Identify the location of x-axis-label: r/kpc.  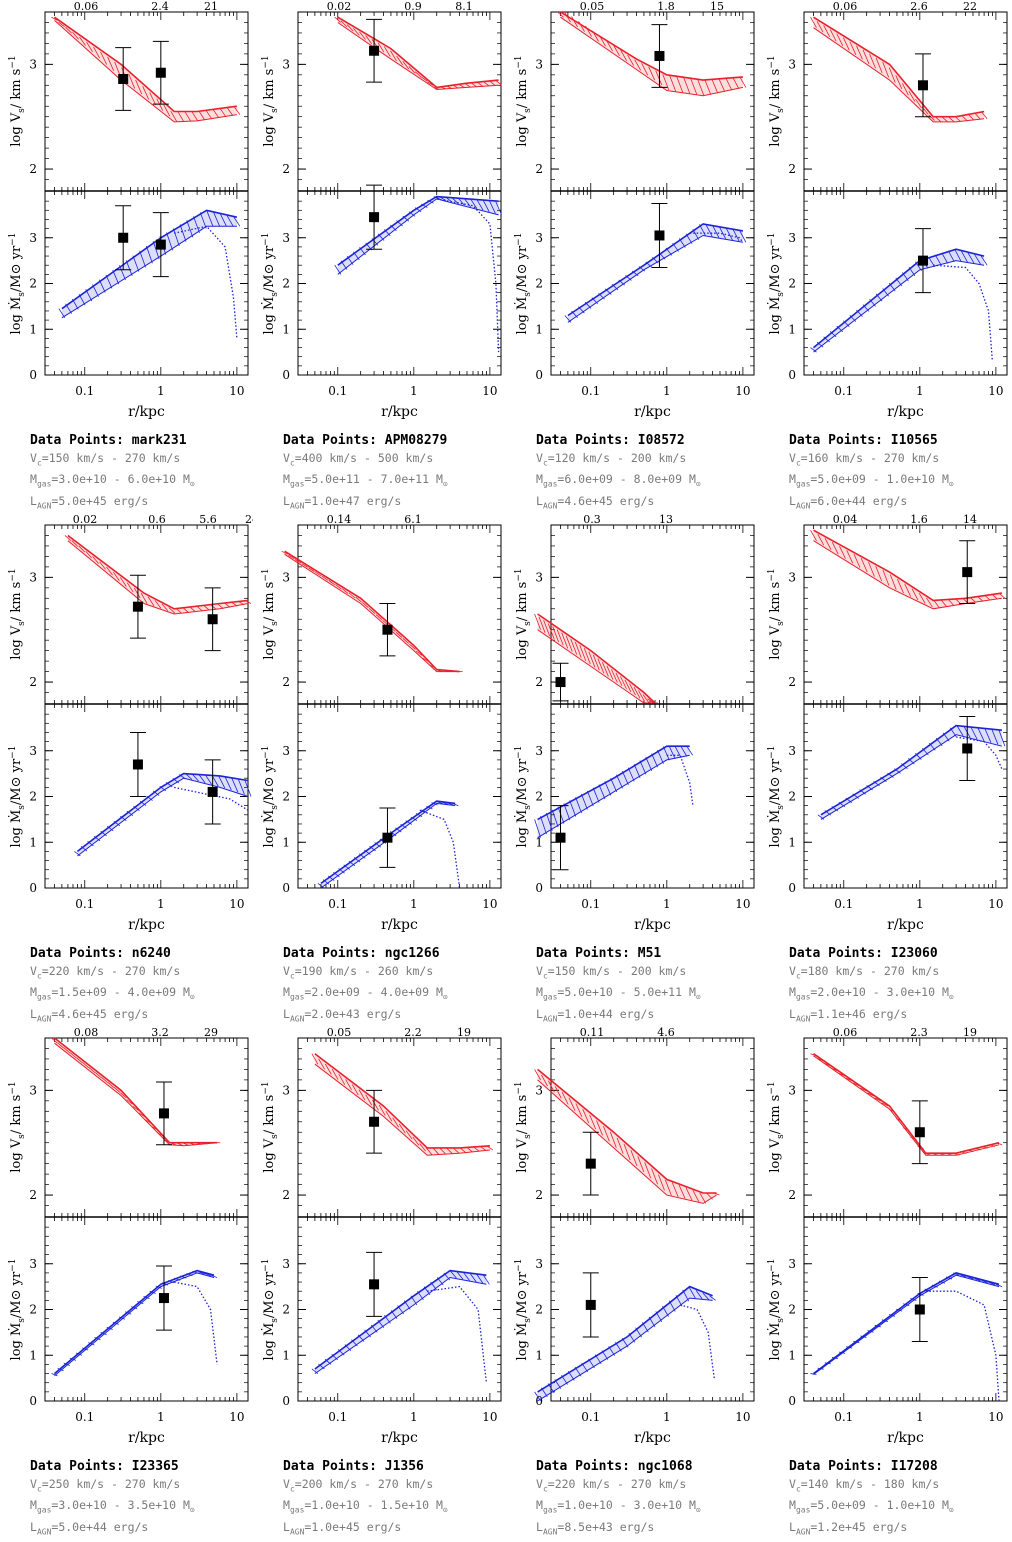
(399, 412).